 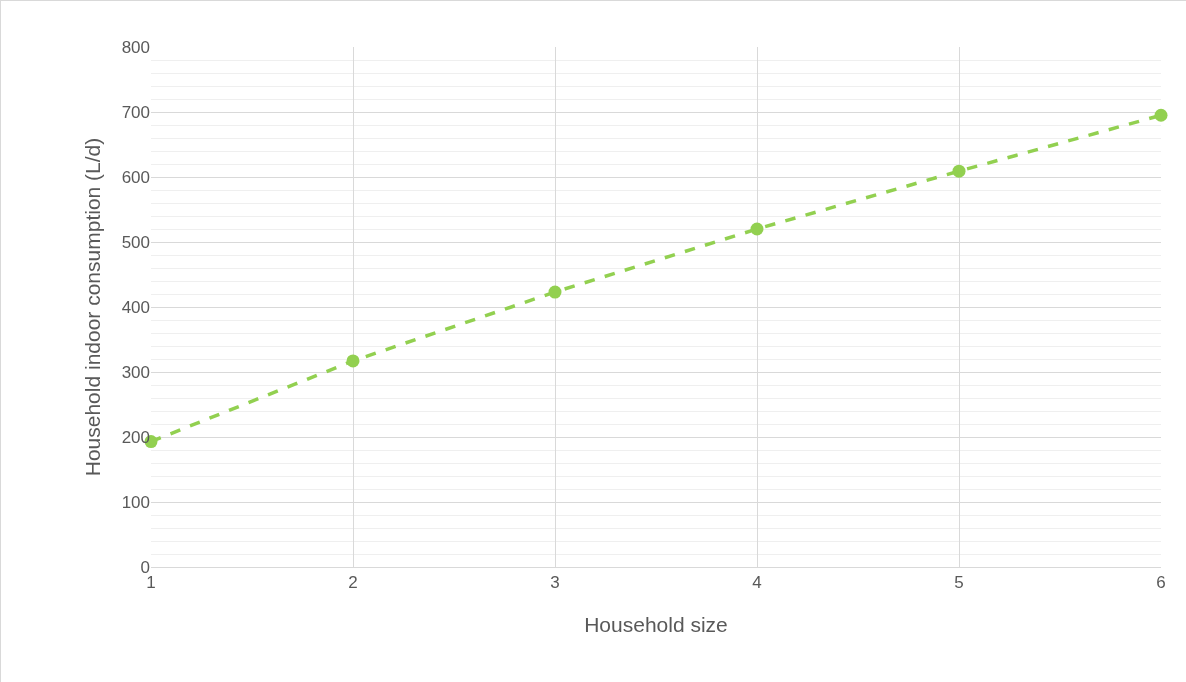 What do you see at coordinates (959, 583) in the screenshot?
I see `x-tick-label: 5` at bounding box center [959, 583].